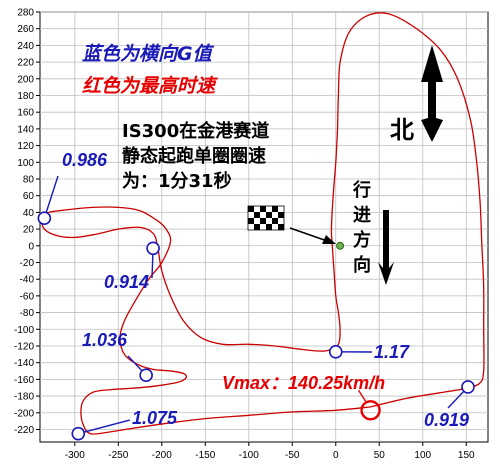  What do you see at coordinates (466, 455) in the screenshot?
I see `x-tick-label: 150` at bounding box center [466, 455].